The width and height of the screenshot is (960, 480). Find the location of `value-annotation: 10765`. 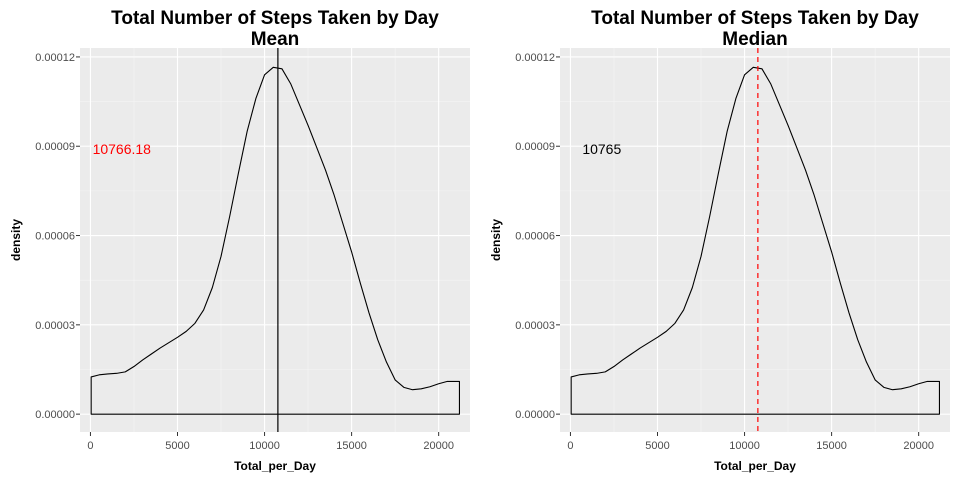

value-annotation: 10765 is located at coordinates (601, 149).